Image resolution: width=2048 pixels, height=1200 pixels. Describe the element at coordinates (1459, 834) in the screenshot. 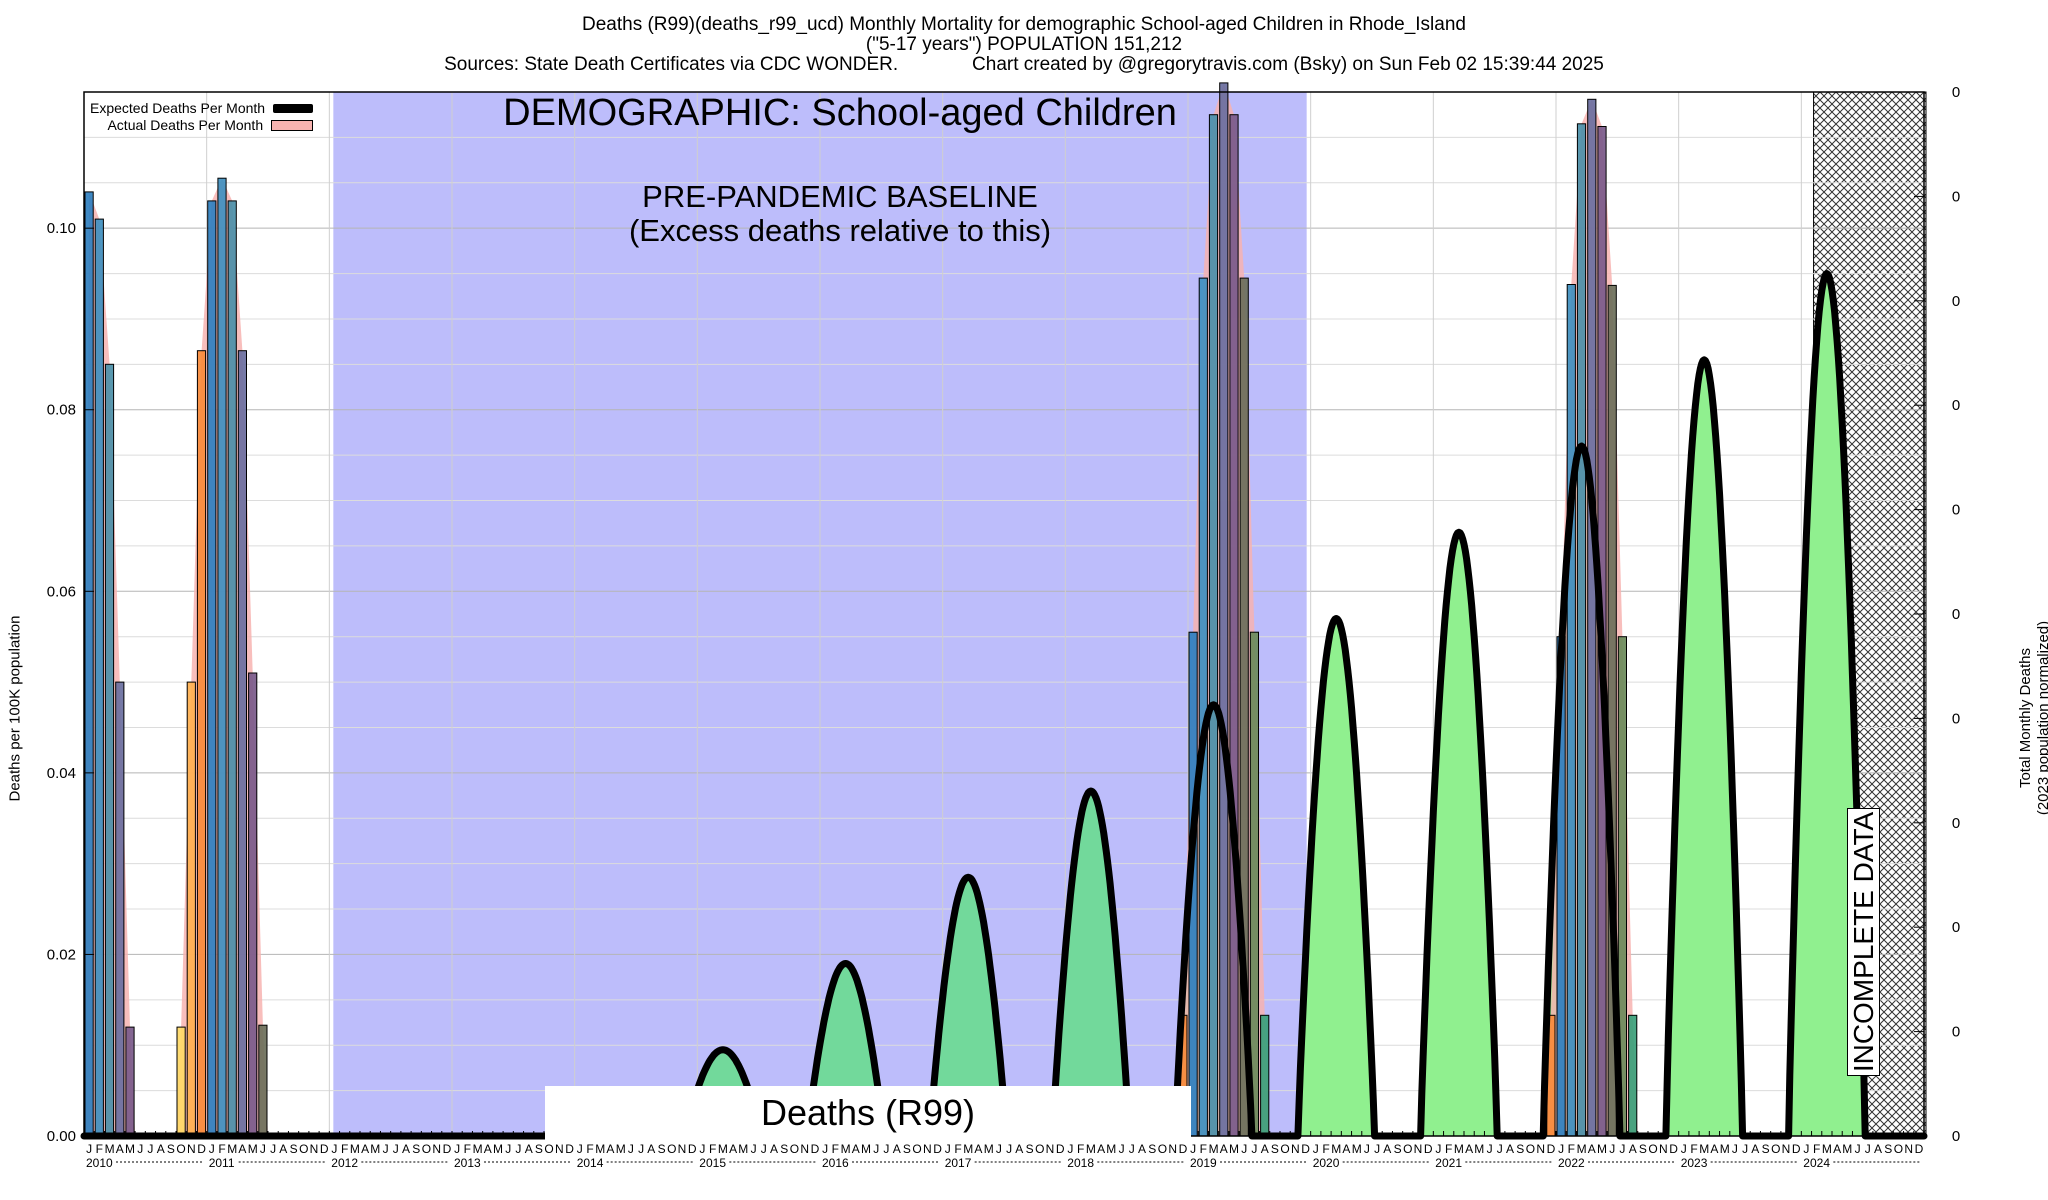

I see `excess-area-2021` at that location.